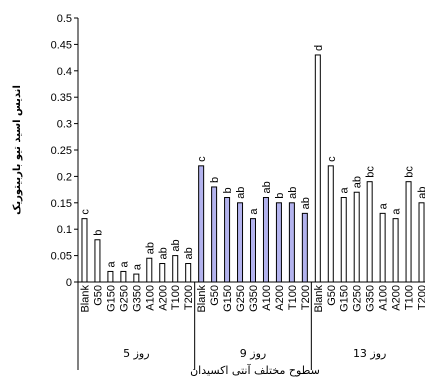  Describe the element at coordinates (61, 204) in the screenshot. I see `y-tick-label: 0.15` at that location.